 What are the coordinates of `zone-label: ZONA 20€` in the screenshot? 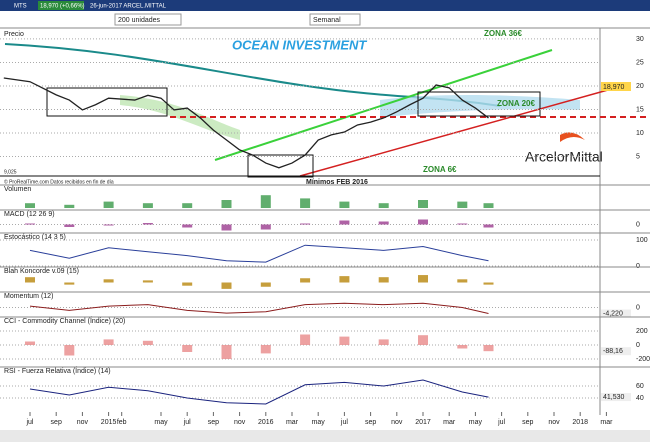 It's located at (516, 103).